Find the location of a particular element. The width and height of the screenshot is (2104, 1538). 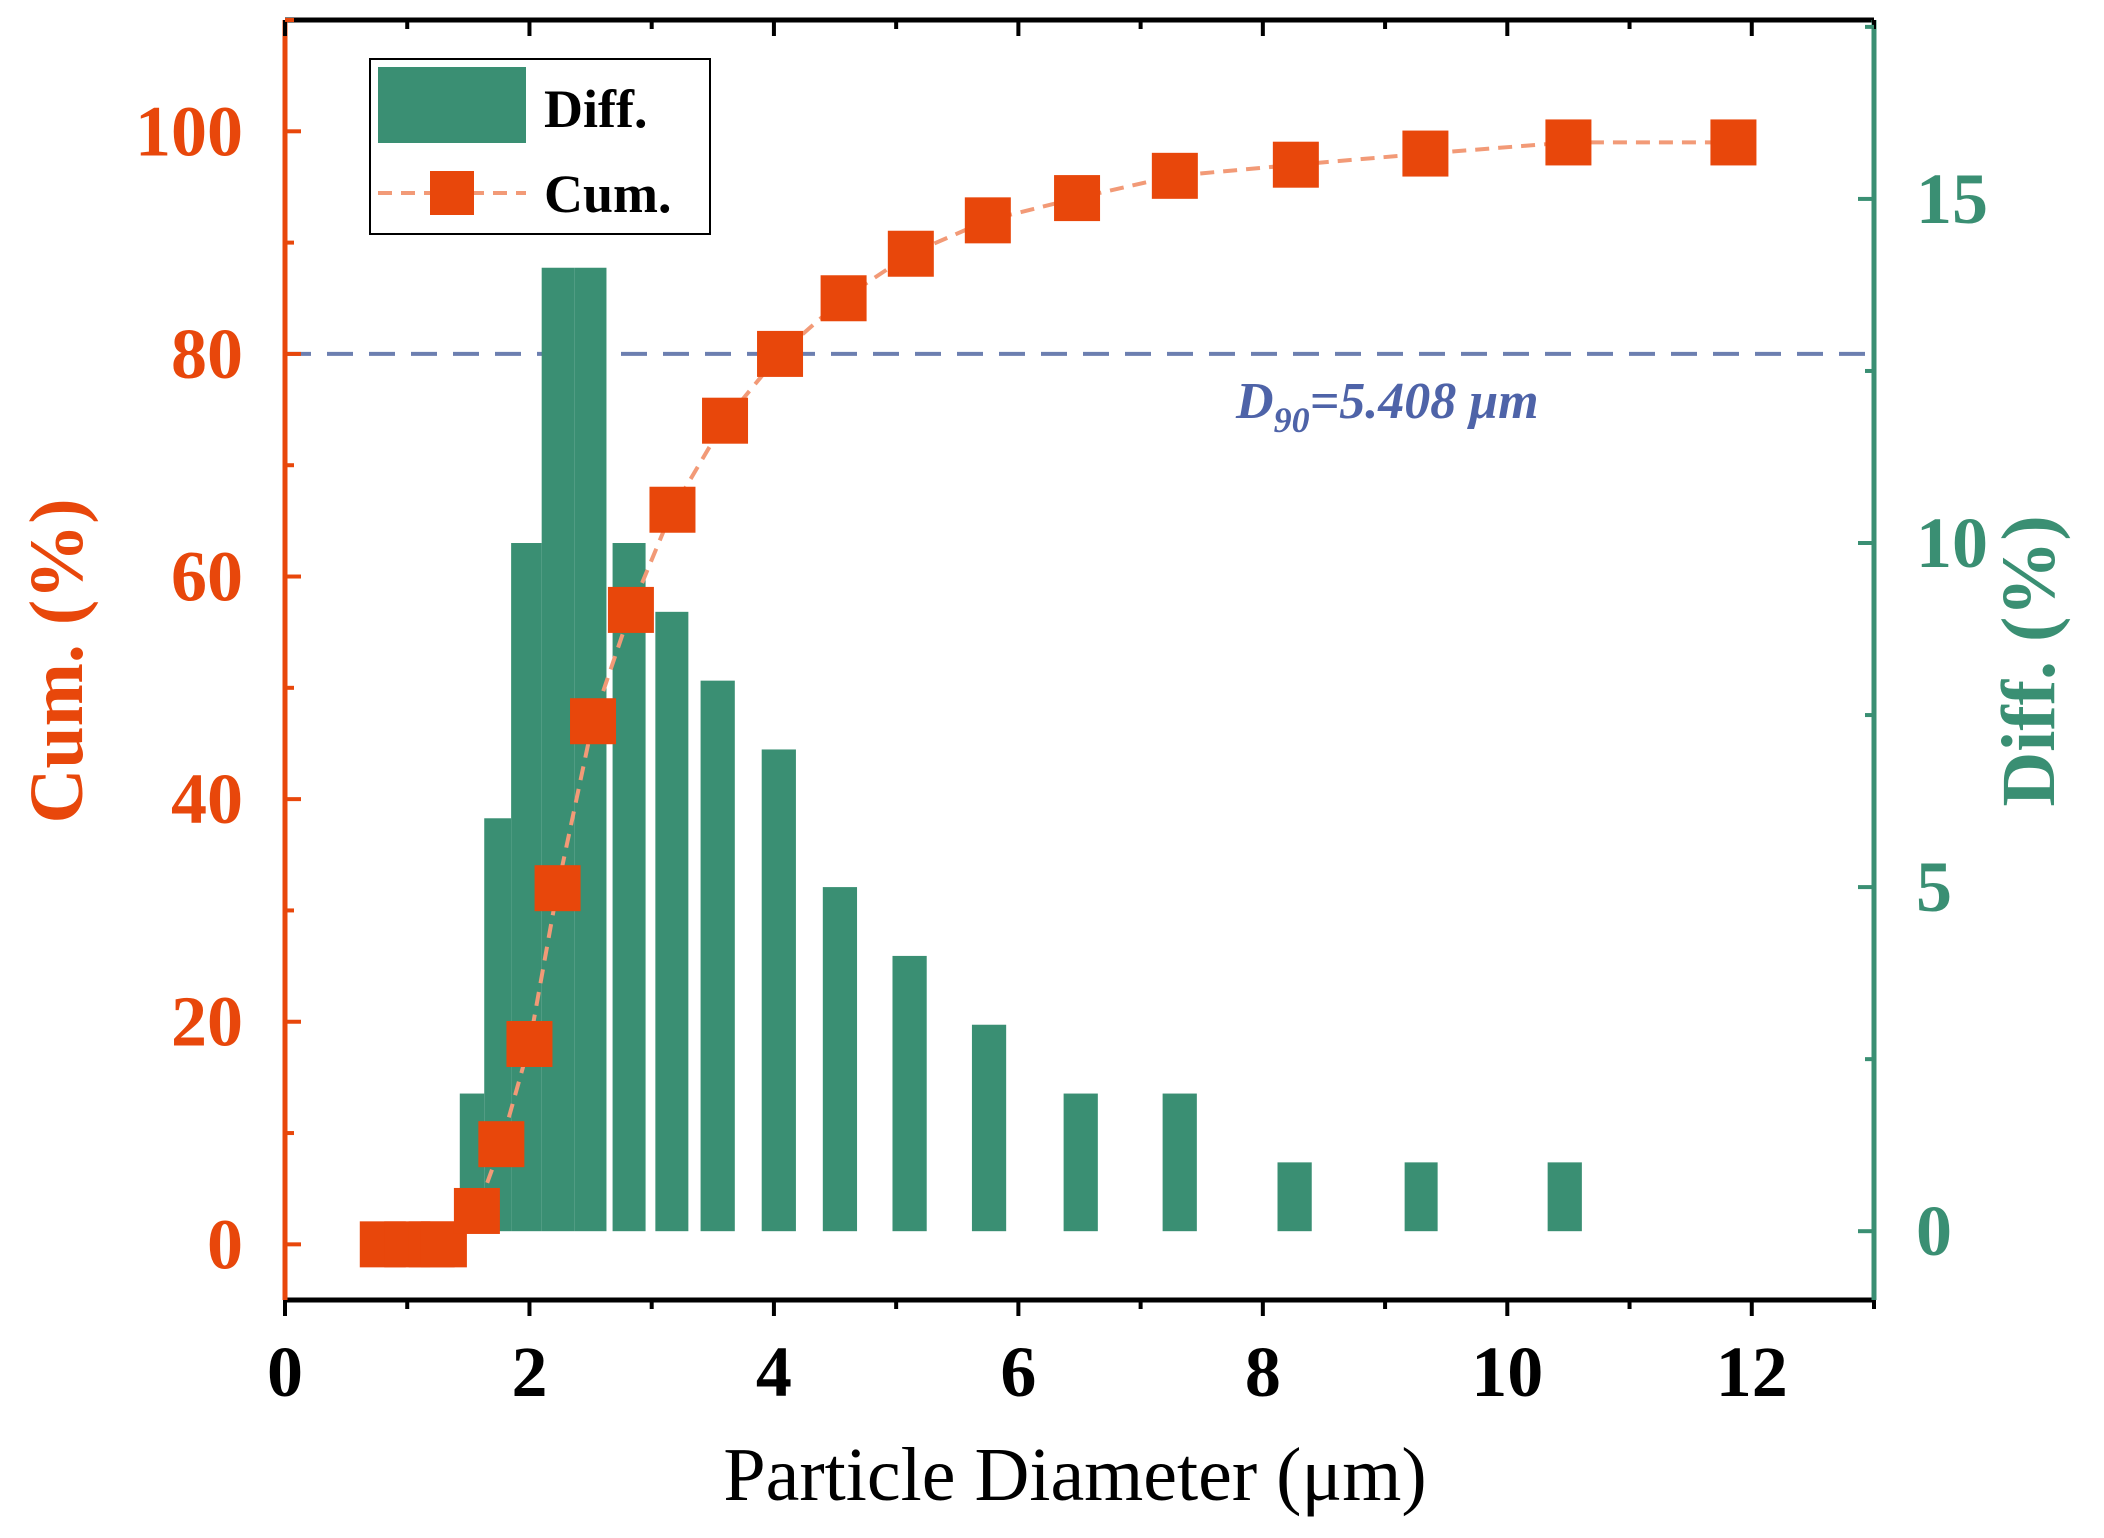

x-tick-label-4: 4 is located at coordinates (774, 1372).